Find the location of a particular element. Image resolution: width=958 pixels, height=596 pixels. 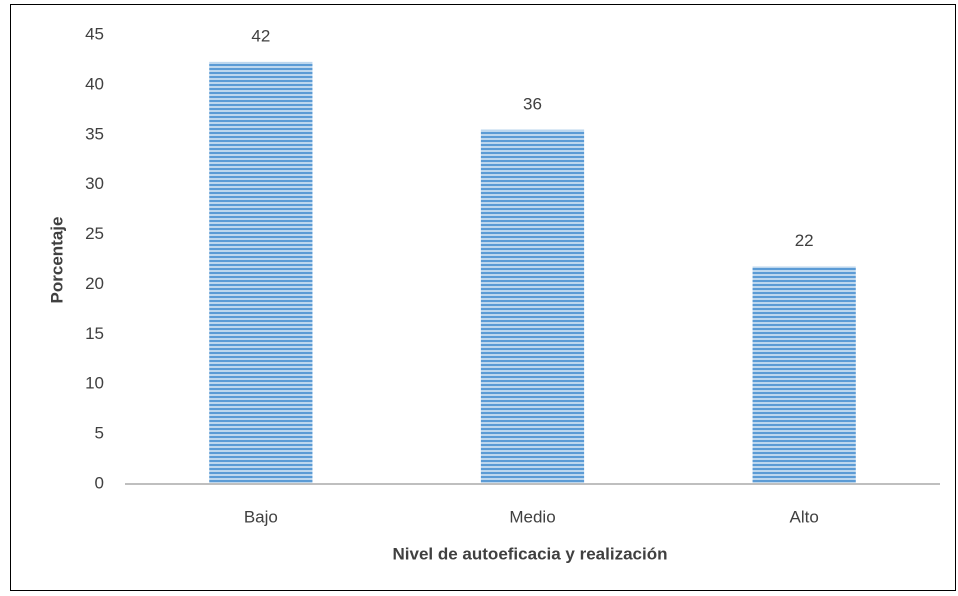

y-tick-label: 45 is located at coordinates (94, 33).